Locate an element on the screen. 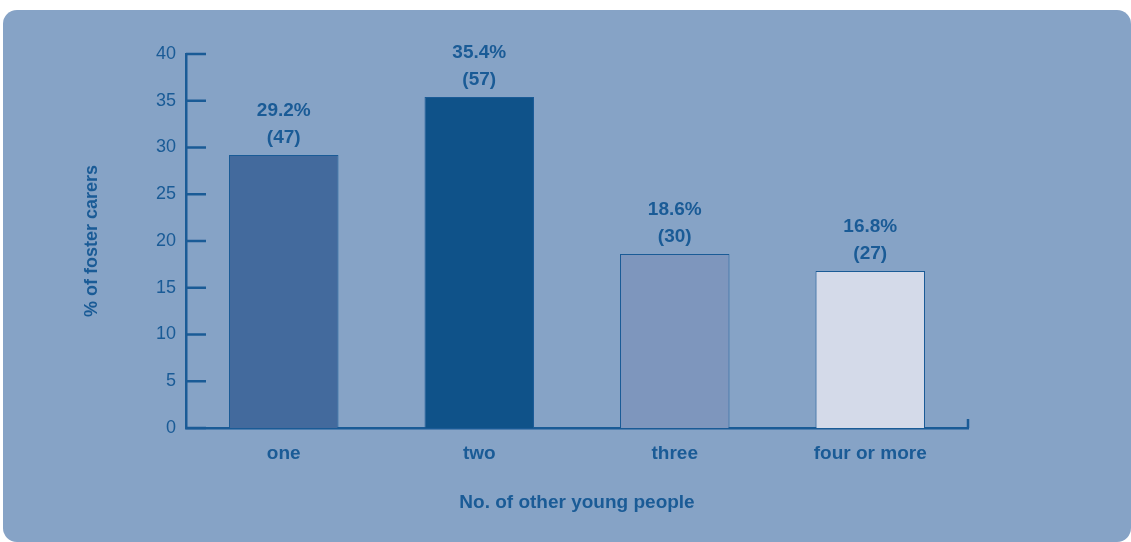  y-tick-label: 0 is located at coordinates (170, 426).